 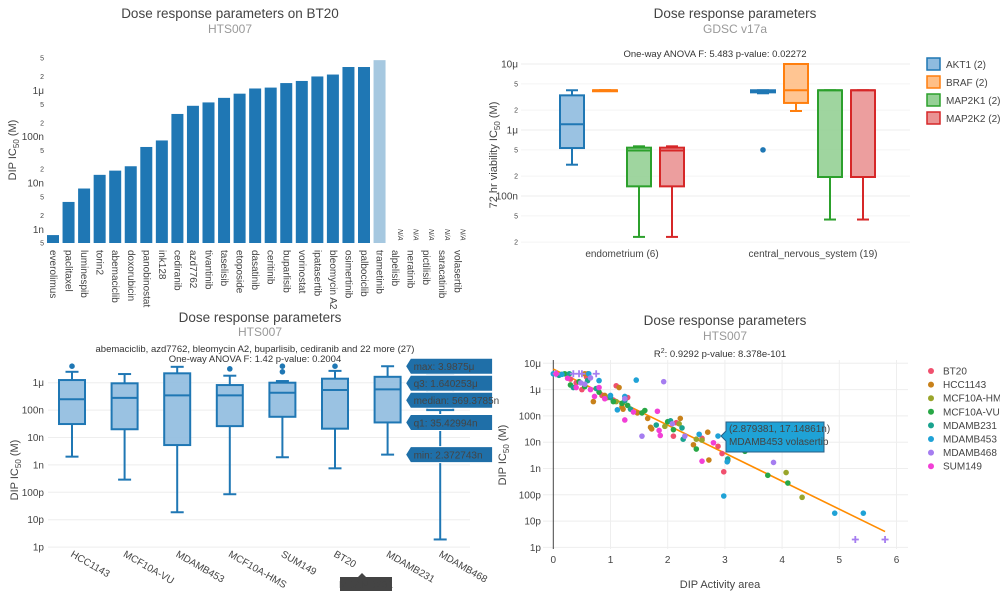 What do you see at coordinates (387, 410) in the screenshot?
I see `box-MDAMB231` at bounding box center [387, 410].